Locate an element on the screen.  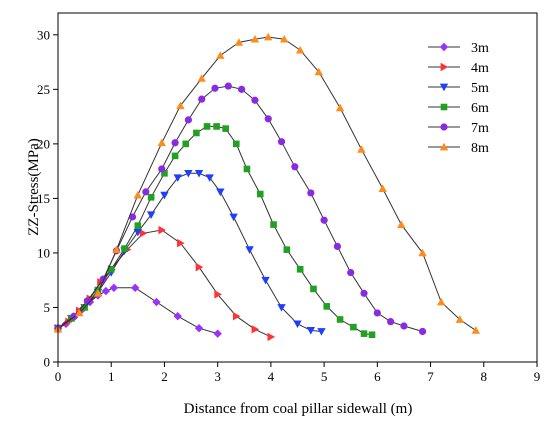
legend-item-6m: 6m is located at coordinates (458, 108).